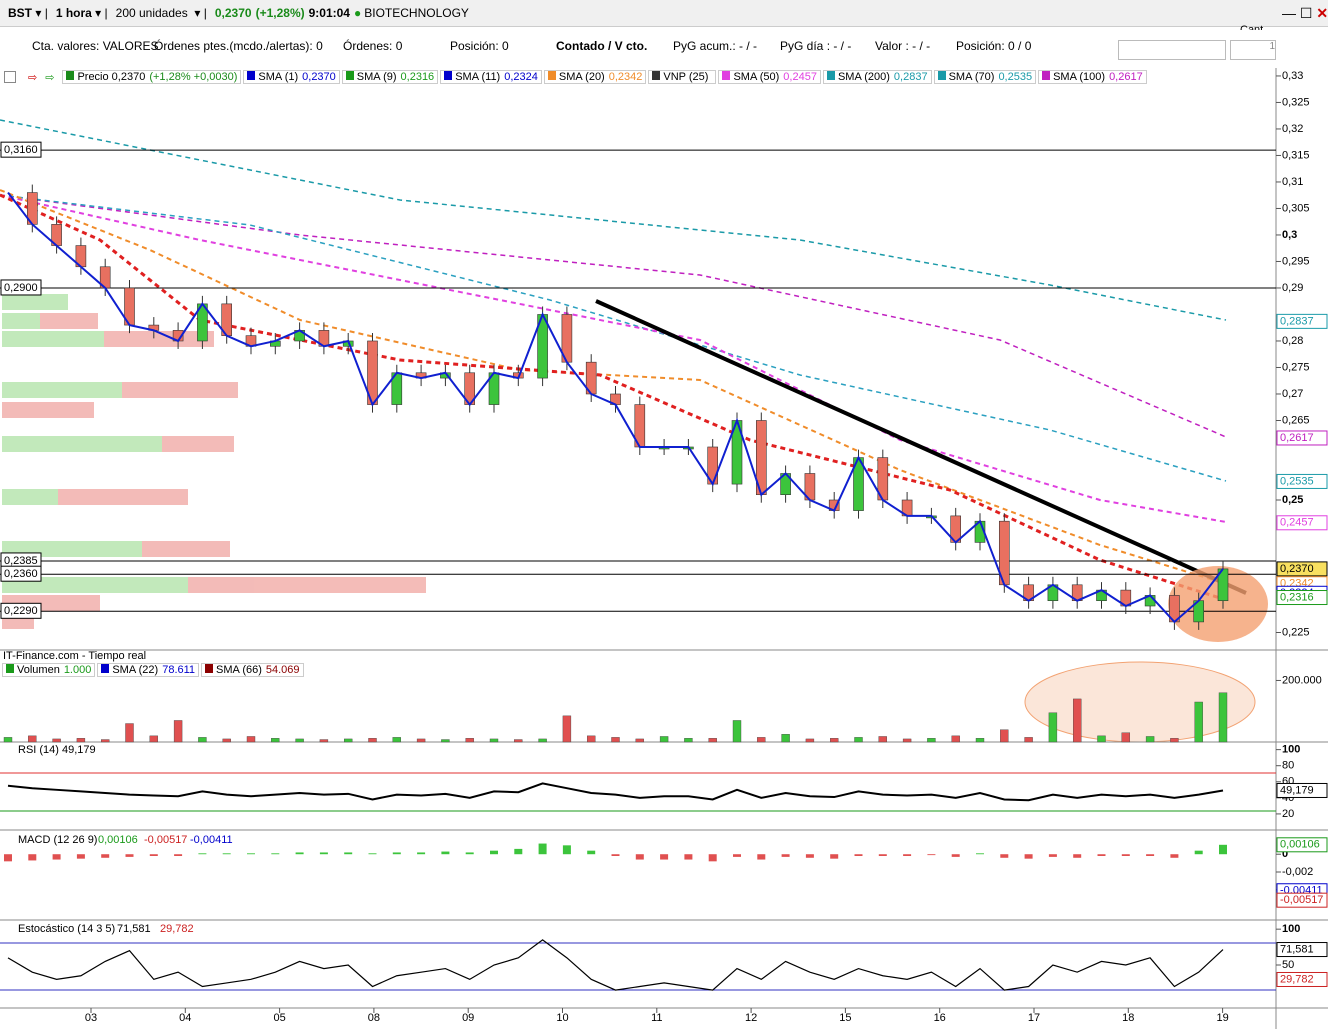 The width and height of the screenshot is (1328, 1029). What do you see at coordinates (845, 1018) in the screenshot?
I see `x-tick-label: 15` at bounding box center [845, 1018].